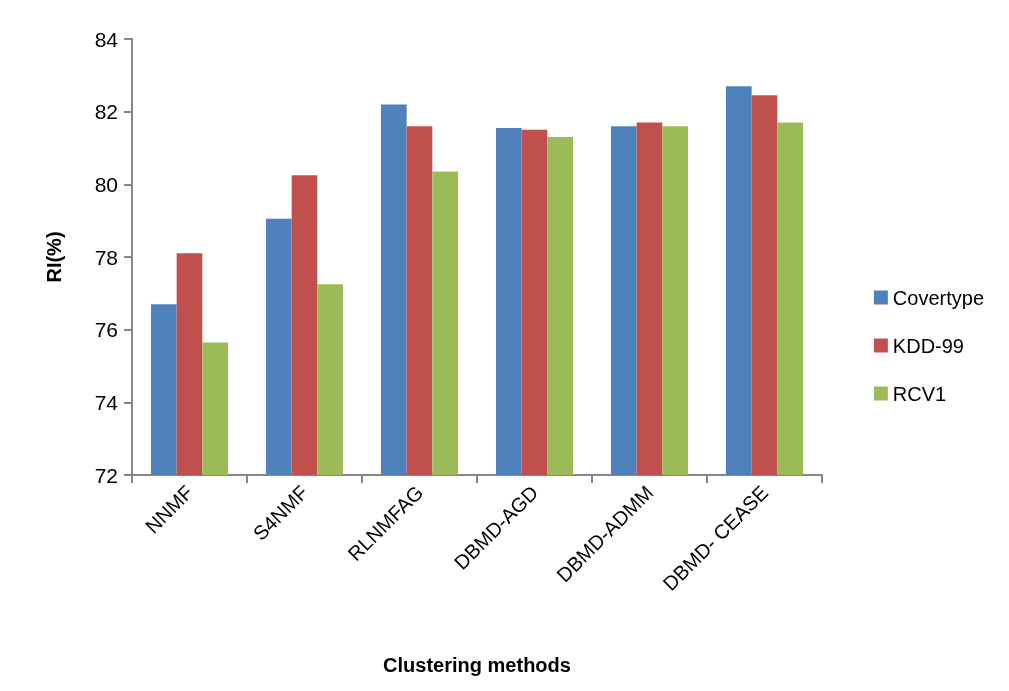 Image resolution: width=1009 pixels, height=691 pixels. What do you see at coordinates (928, 345) in the screenshot?
I see `legend-label: KDD-99` at bounding box center [928, 345].